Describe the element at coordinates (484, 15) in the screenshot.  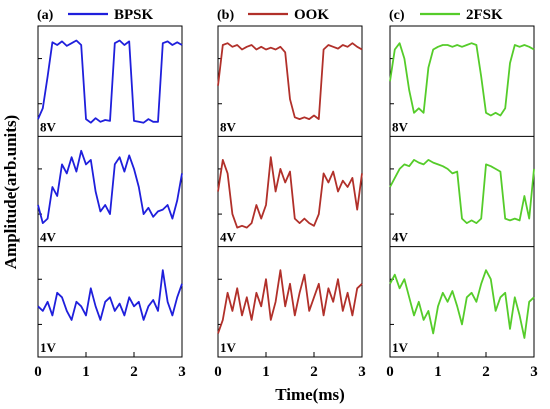
I see `legend-label: 2FSK` at that location.